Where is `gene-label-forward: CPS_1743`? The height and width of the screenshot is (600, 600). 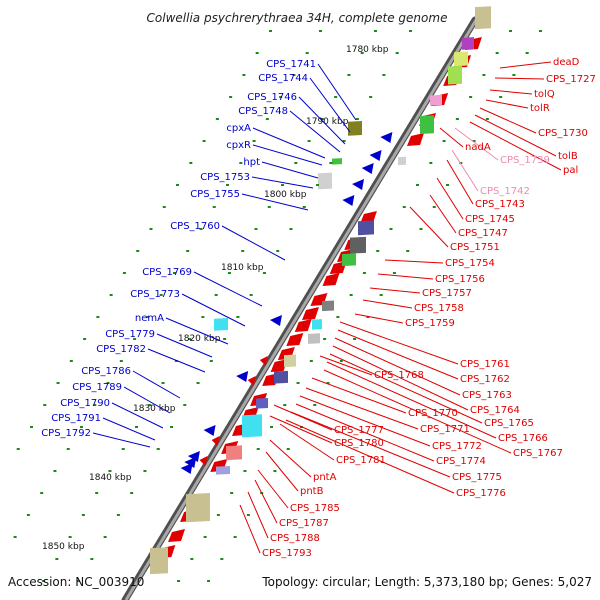 gene-label-forward: CPS_1743 is located at coordinates (500, 204).